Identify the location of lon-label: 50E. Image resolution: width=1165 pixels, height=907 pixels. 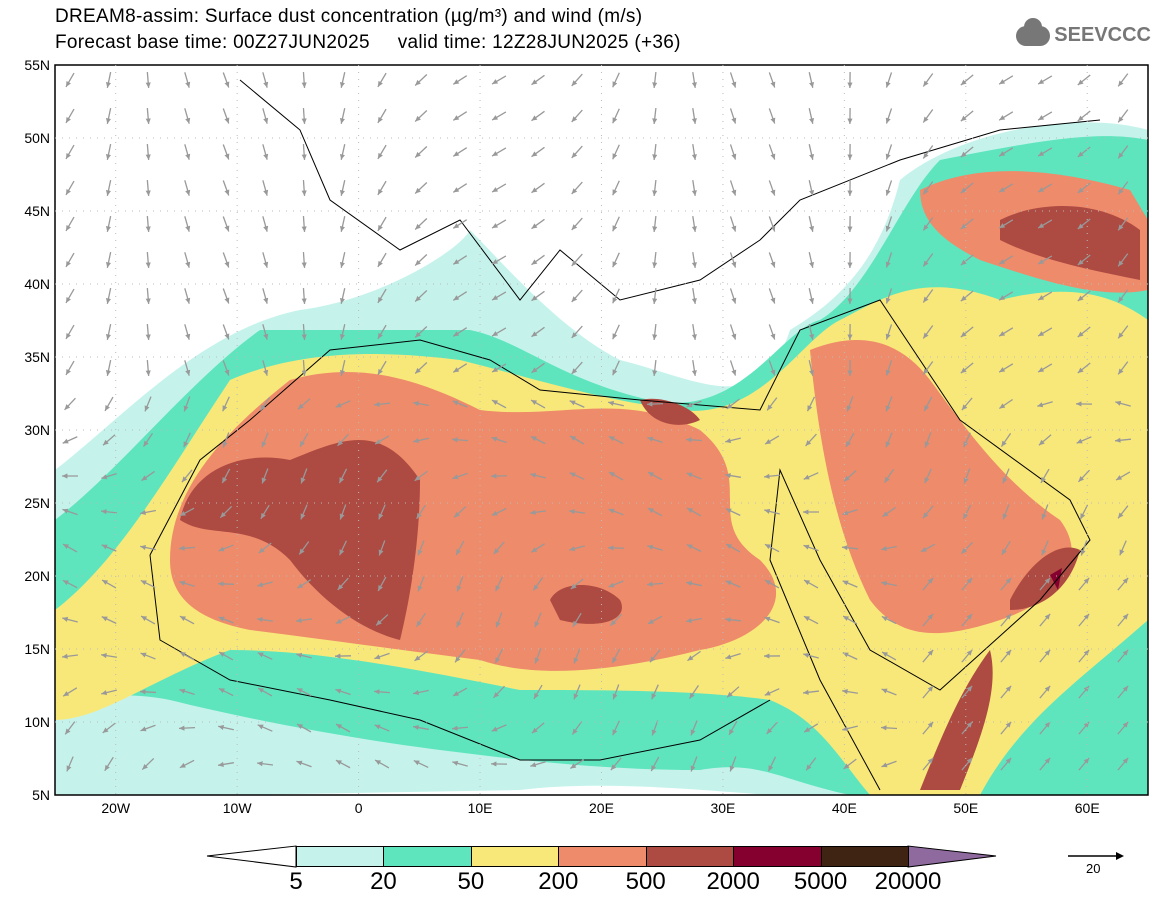
(966, 808).